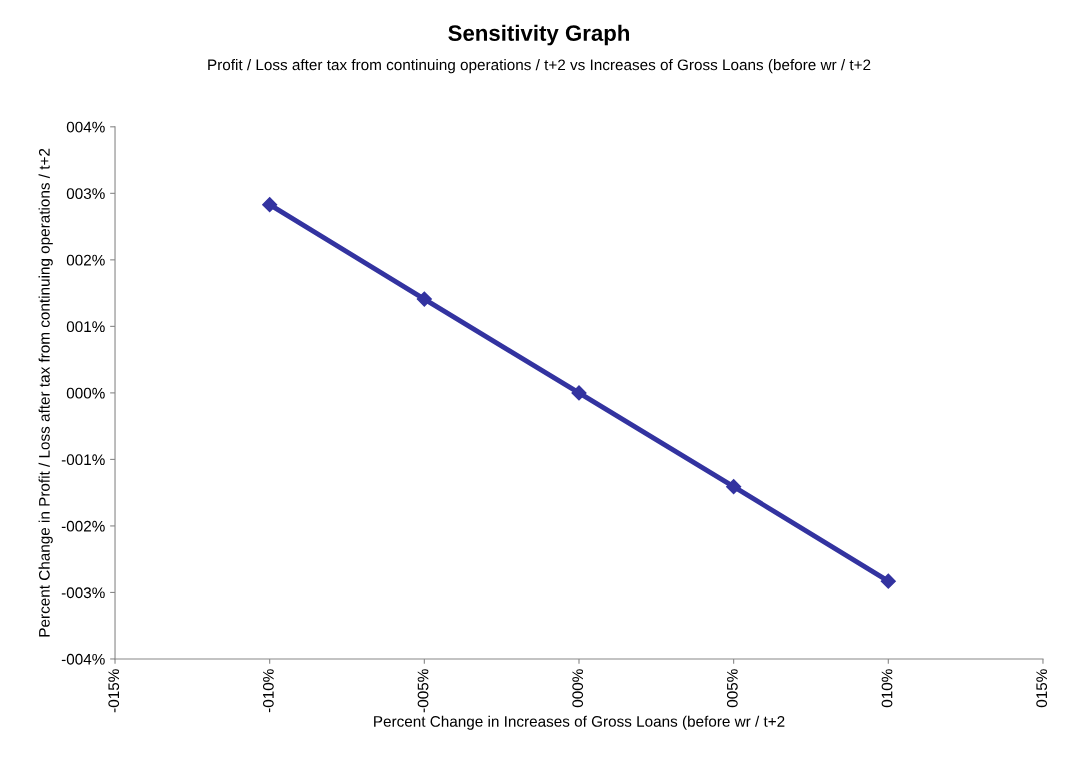 This screenshot has width=1078, height=778. Describe the element at coordinates (887, 688) in the screenshot. I see `x-tick-label: 010%` at that location.